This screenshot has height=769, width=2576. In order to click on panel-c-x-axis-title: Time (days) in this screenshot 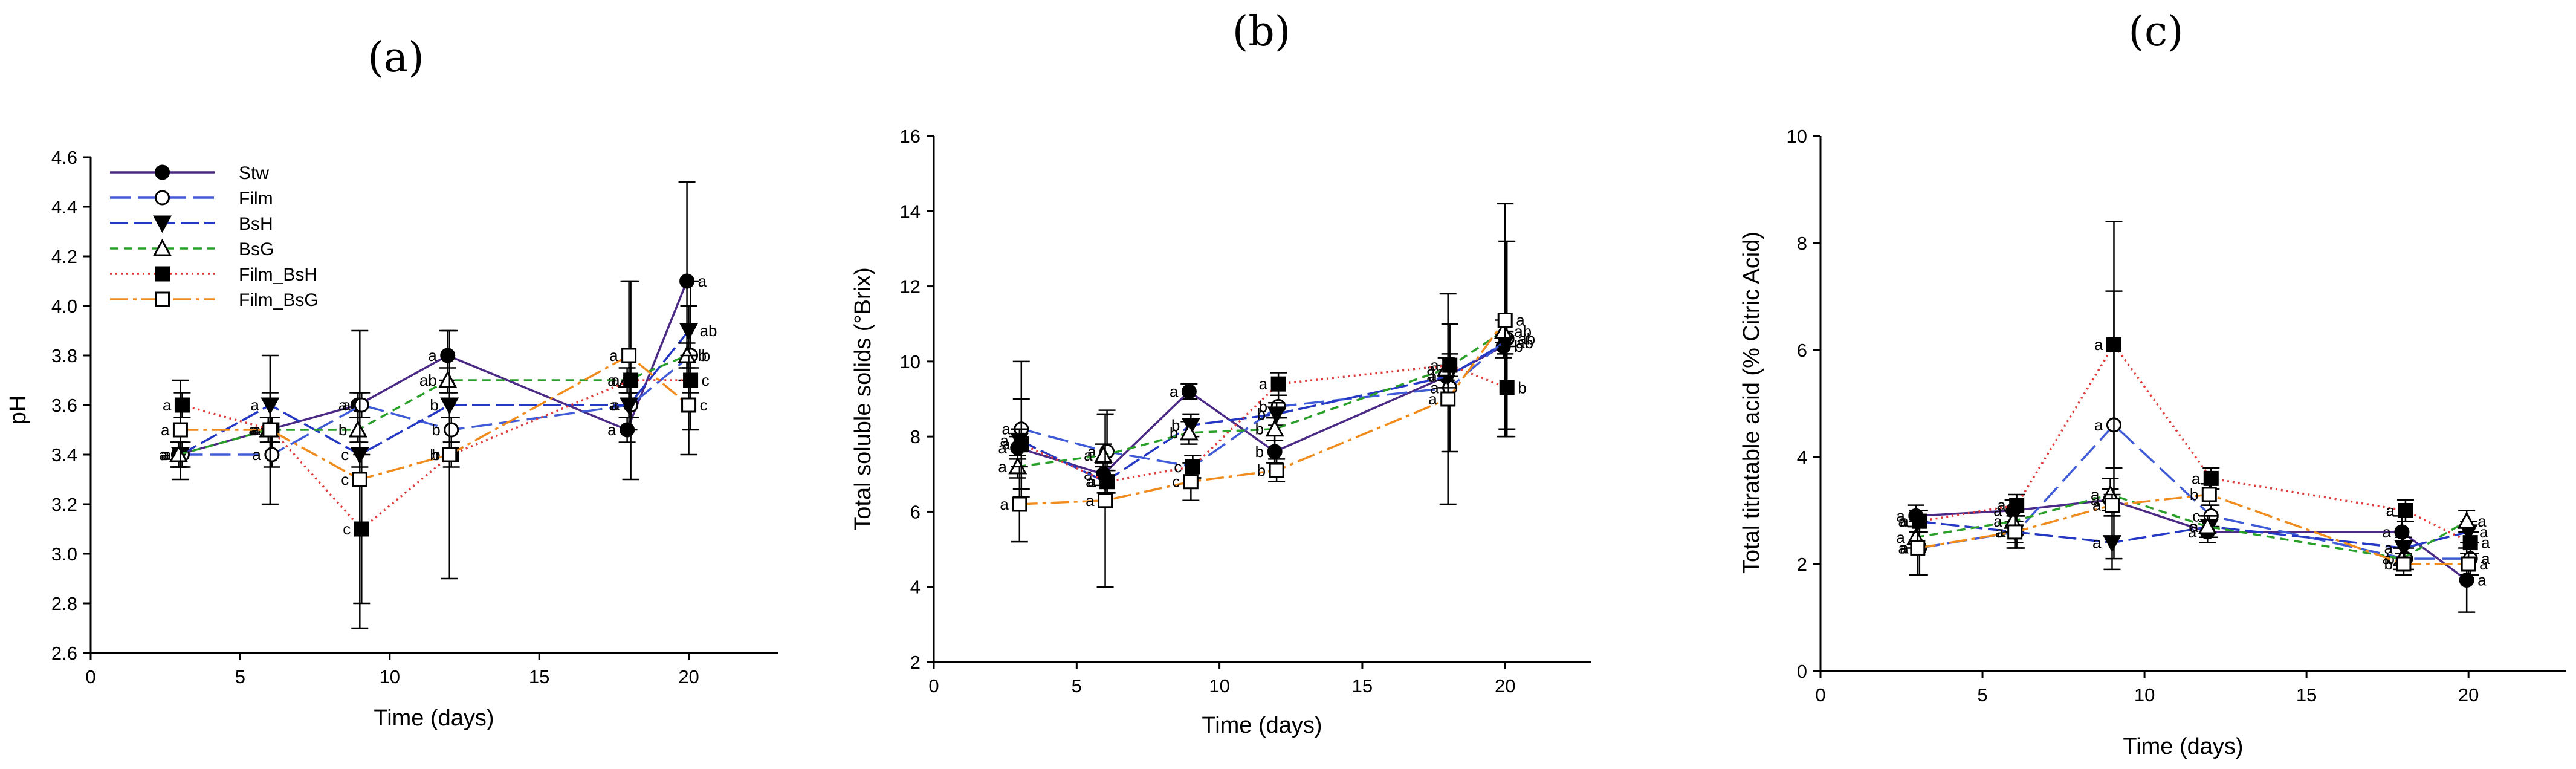, I will do `click(2183, 746)`.